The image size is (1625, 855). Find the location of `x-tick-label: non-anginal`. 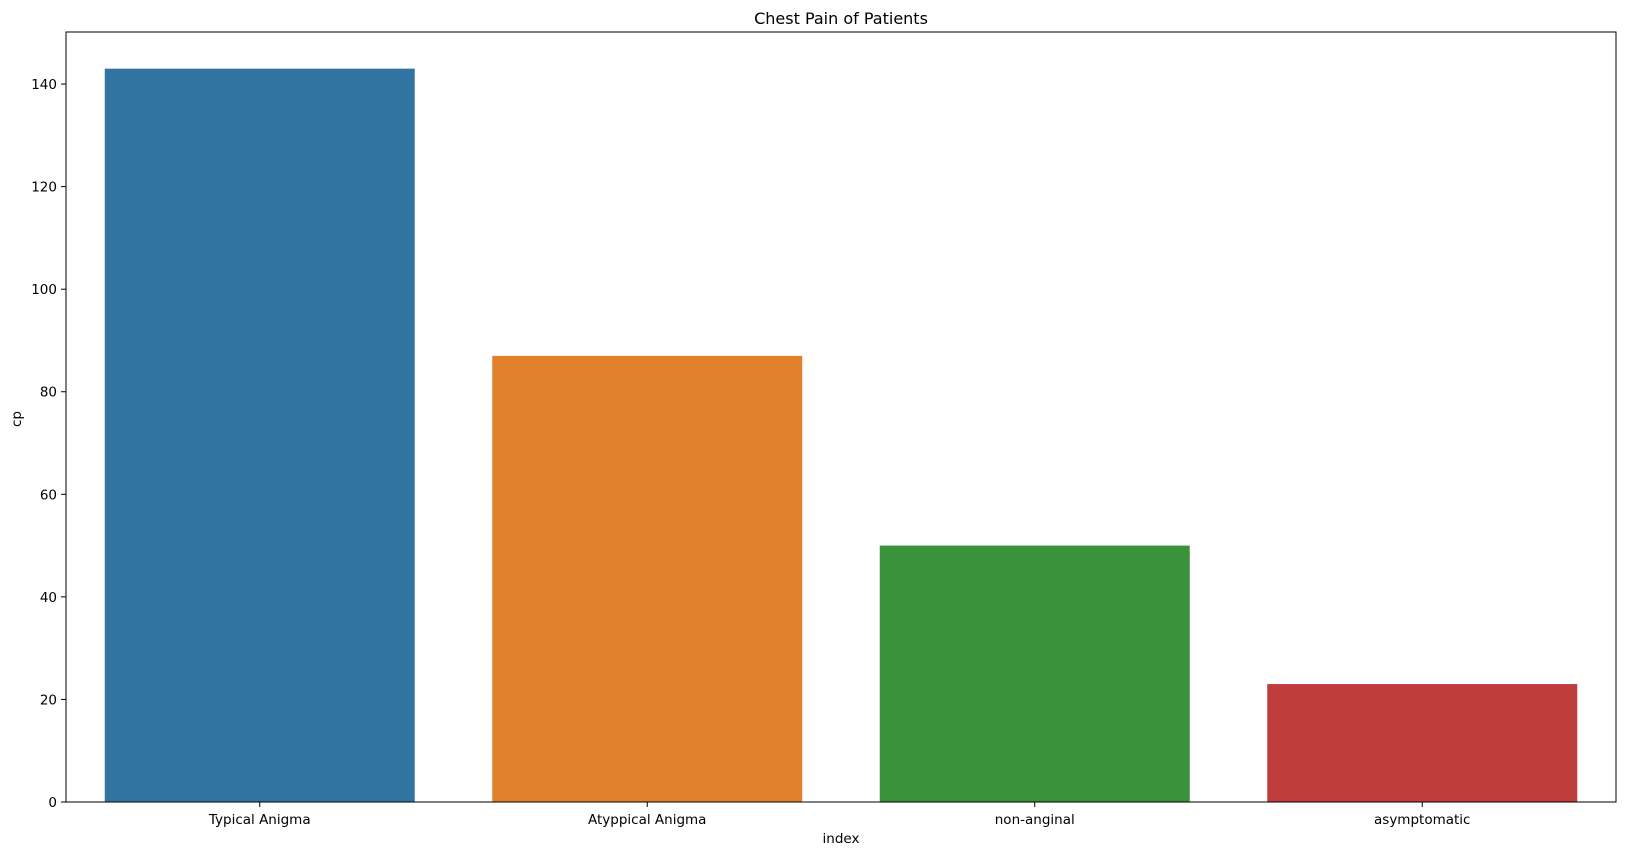

x-tick-label: non-anginal is located at coordinates (1035, 820).